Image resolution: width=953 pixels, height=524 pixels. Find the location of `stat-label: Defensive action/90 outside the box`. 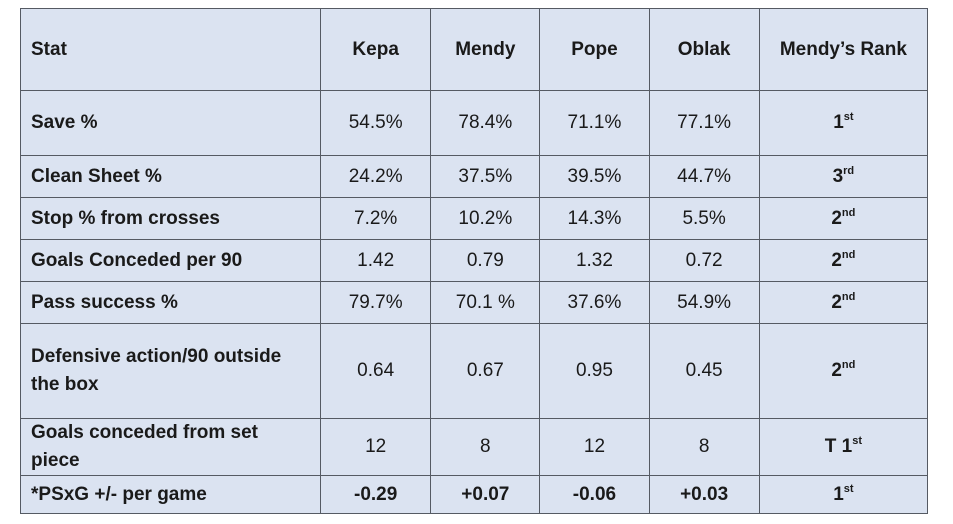

stat-label: Defensive action/90 outside the box is located at coordinates (170, 371).